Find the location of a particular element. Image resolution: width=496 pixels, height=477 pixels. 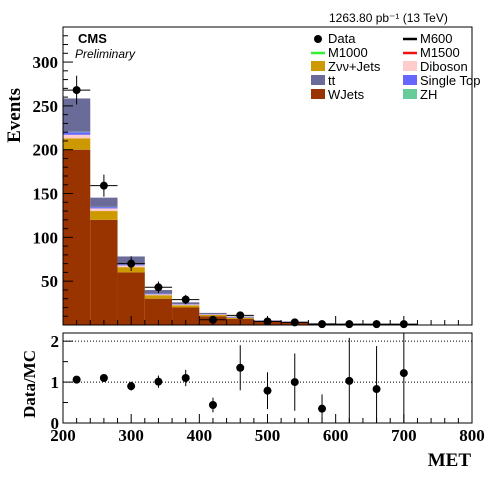

main-y-axis-label: Events is located at coordinates (14, 115).